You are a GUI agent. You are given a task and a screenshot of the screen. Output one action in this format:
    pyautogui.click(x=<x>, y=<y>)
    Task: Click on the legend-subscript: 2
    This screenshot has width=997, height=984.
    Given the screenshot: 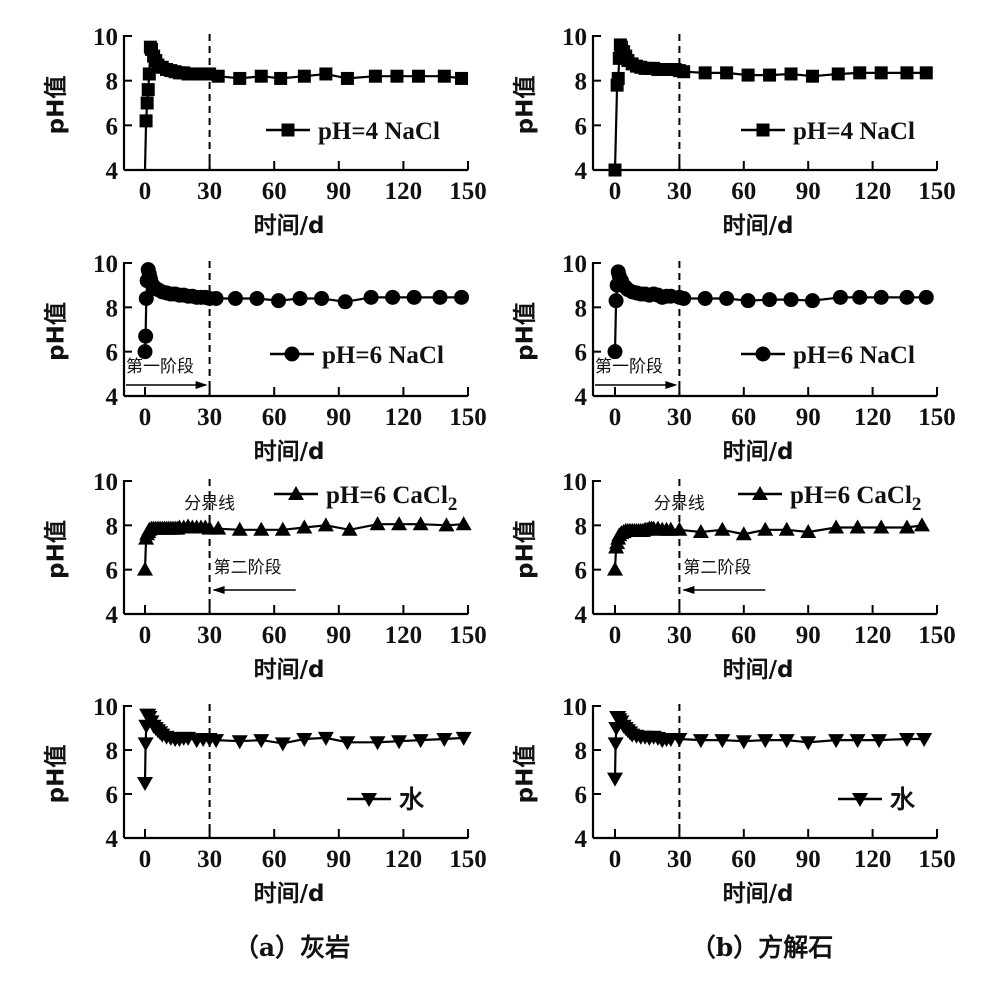 What is the action you would take?
    pyautogui.click(x=917, y=504)
    